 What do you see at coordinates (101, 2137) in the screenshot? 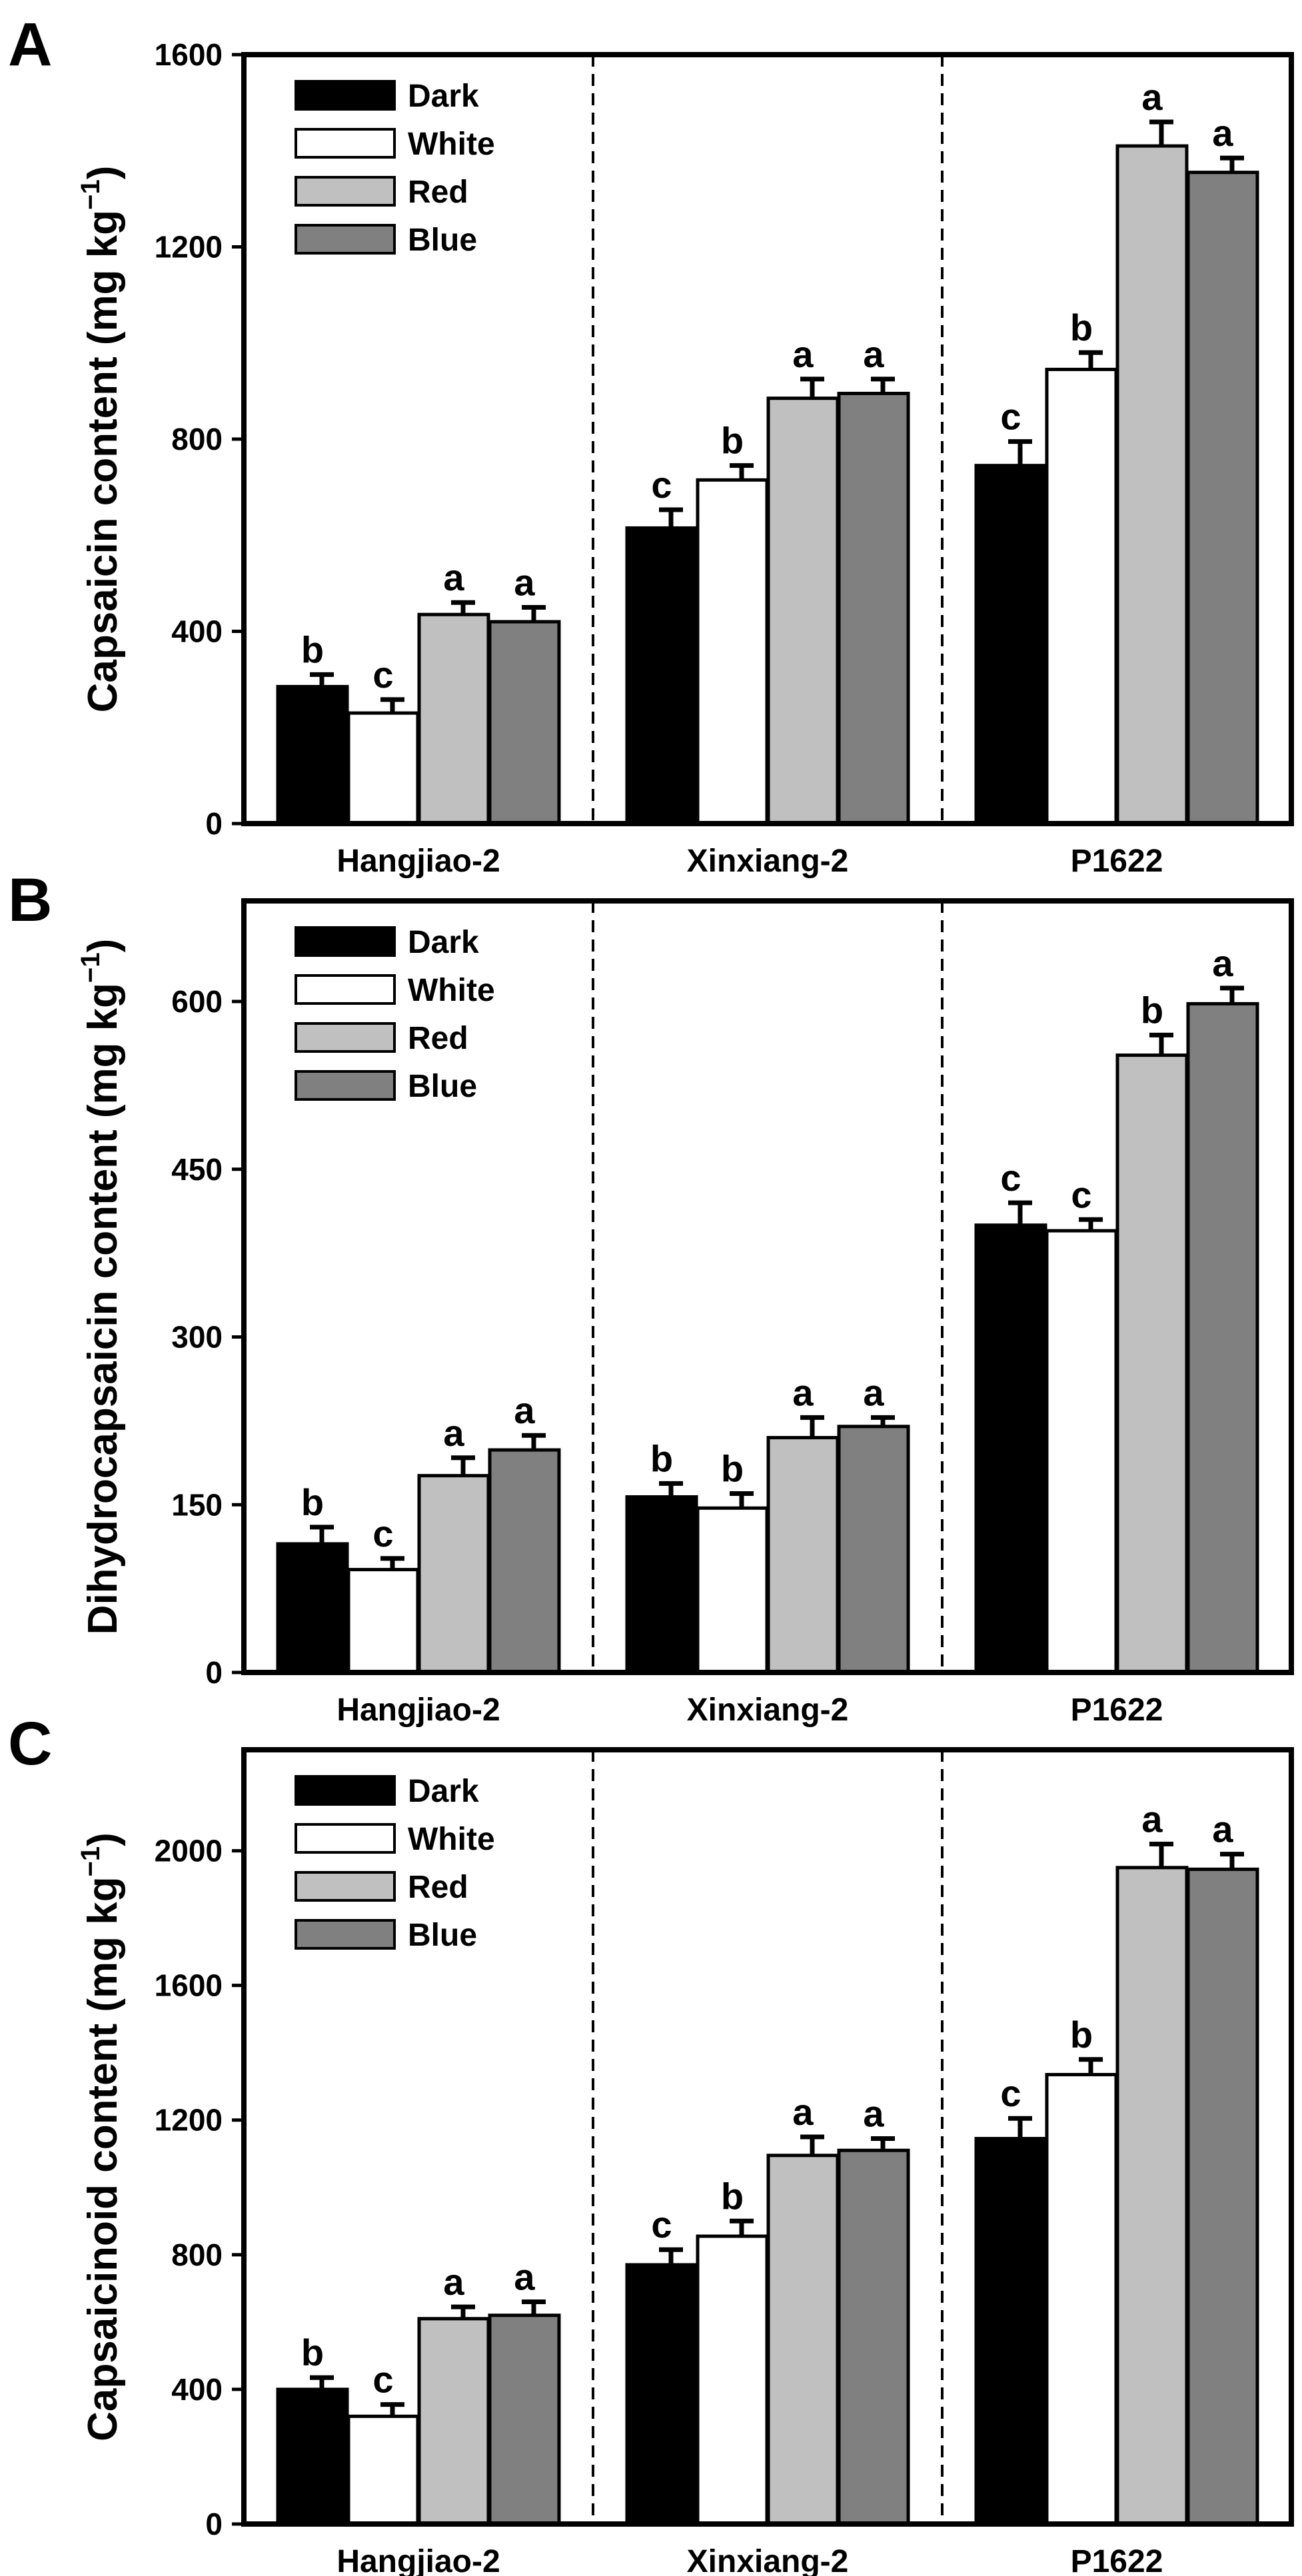
I see `y-axis-label: Capsaicinoid content (mg kg−1)` at bounding box center [101, 2137].